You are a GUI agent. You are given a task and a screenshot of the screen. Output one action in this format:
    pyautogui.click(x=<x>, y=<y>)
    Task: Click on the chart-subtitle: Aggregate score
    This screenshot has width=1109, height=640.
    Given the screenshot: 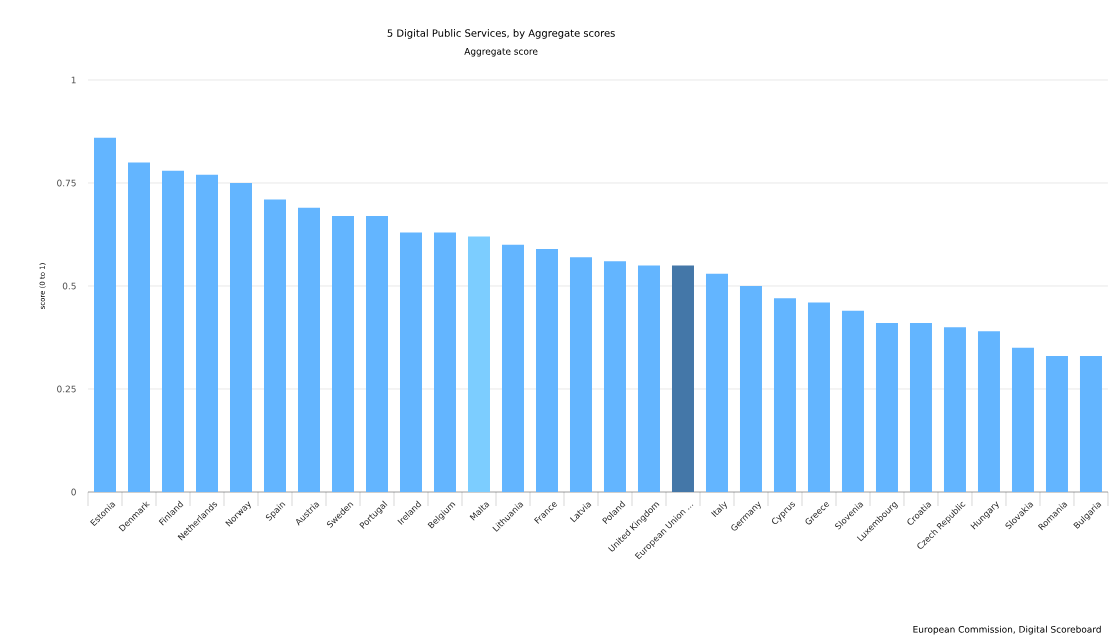 What is the action you would take?
    pyautogui.click(x=501, y=52)
    